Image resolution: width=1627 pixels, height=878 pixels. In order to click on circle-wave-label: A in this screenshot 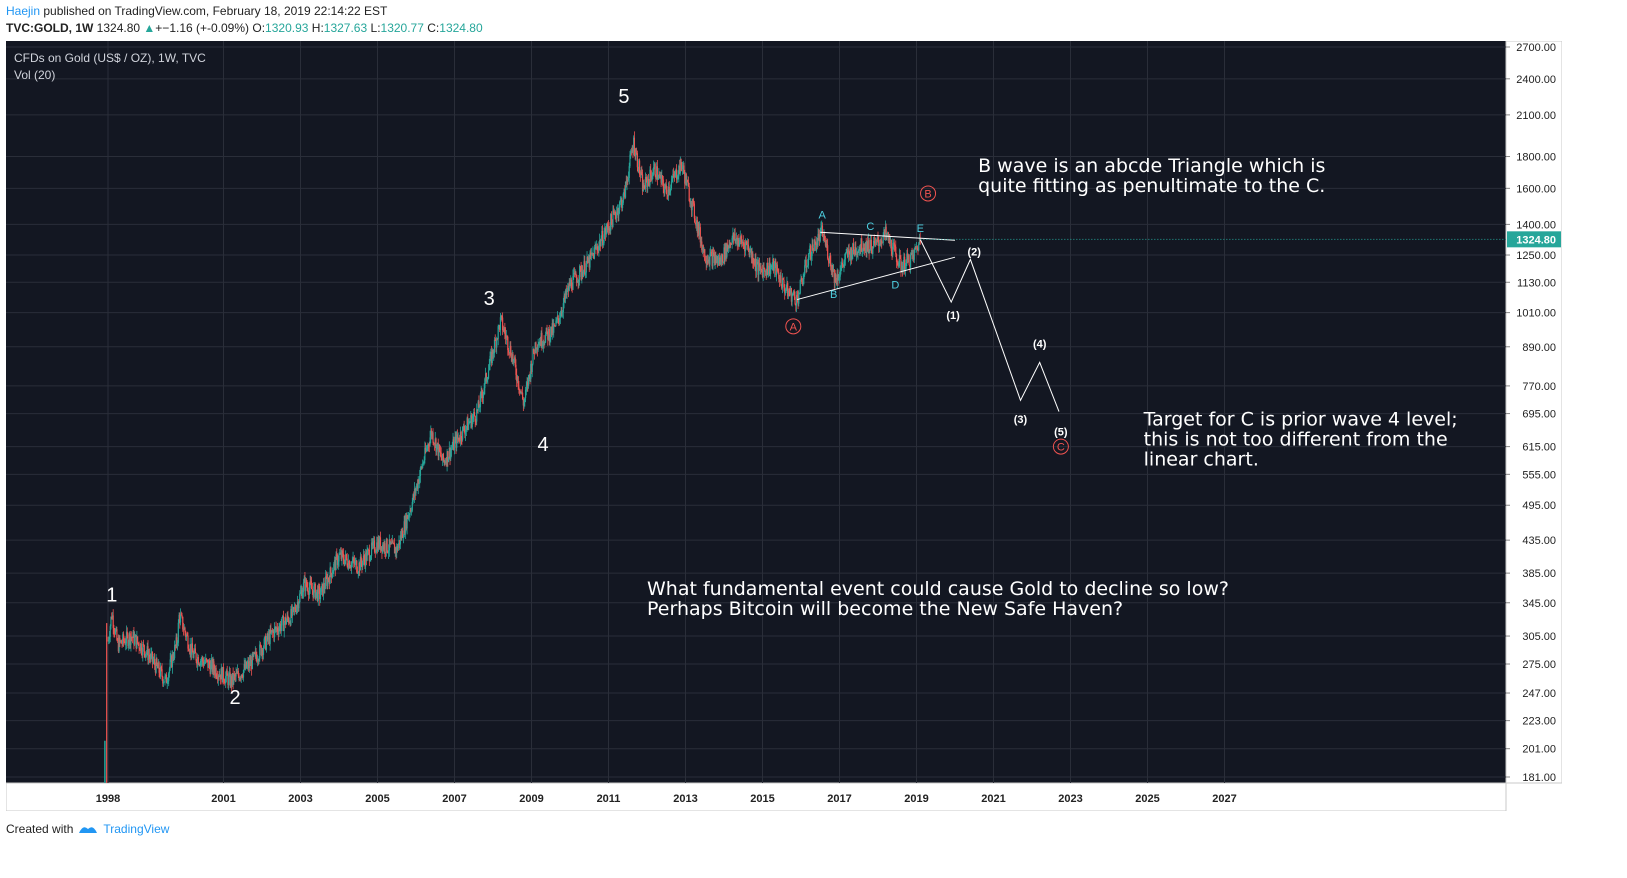, I will do `click(793, 326)`.